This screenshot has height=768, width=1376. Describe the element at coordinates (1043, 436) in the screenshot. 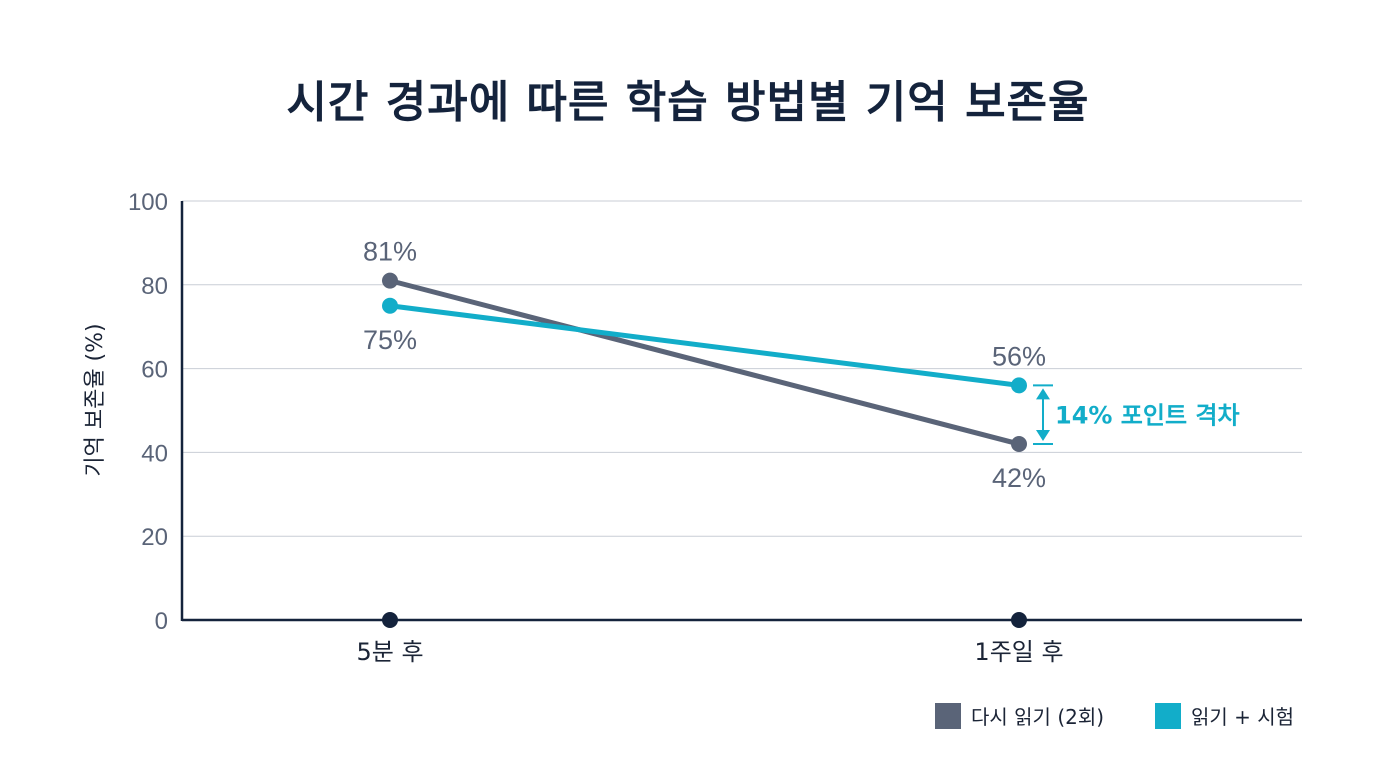

I see `annotation-arrow-down` at that location.